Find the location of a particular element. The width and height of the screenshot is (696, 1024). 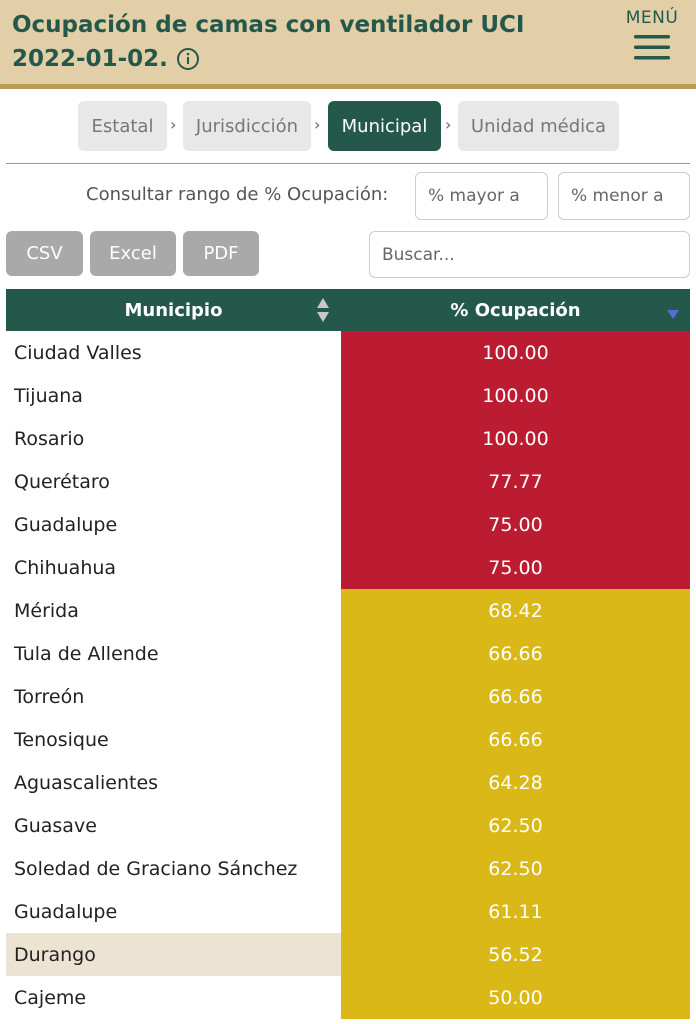

table-row: Querétaro 77.77 is located at coordinates (348, 481).